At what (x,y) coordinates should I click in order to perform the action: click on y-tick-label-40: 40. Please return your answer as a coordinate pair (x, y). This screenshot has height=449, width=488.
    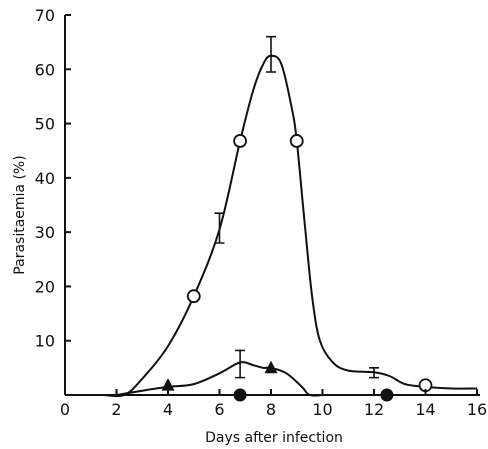
    Looking at the image, I should click on (45, 178).